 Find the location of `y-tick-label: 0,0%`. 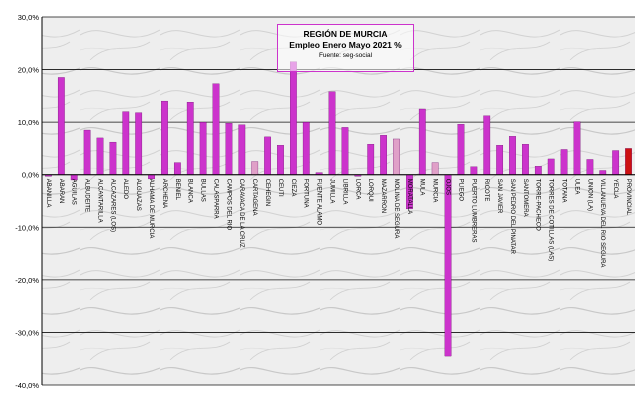

y-tick-label: 0,0% is located at coordinates (30, 175).